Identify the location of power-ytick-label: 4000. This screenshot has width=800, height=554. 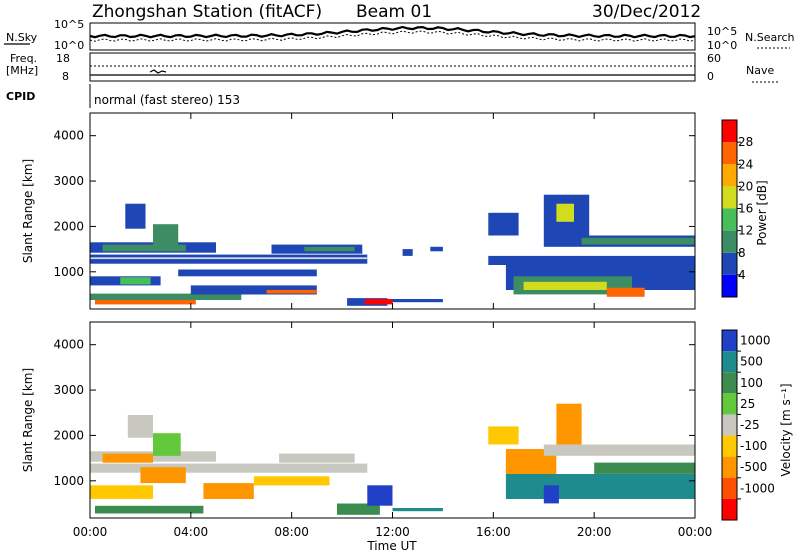
(68, 136).